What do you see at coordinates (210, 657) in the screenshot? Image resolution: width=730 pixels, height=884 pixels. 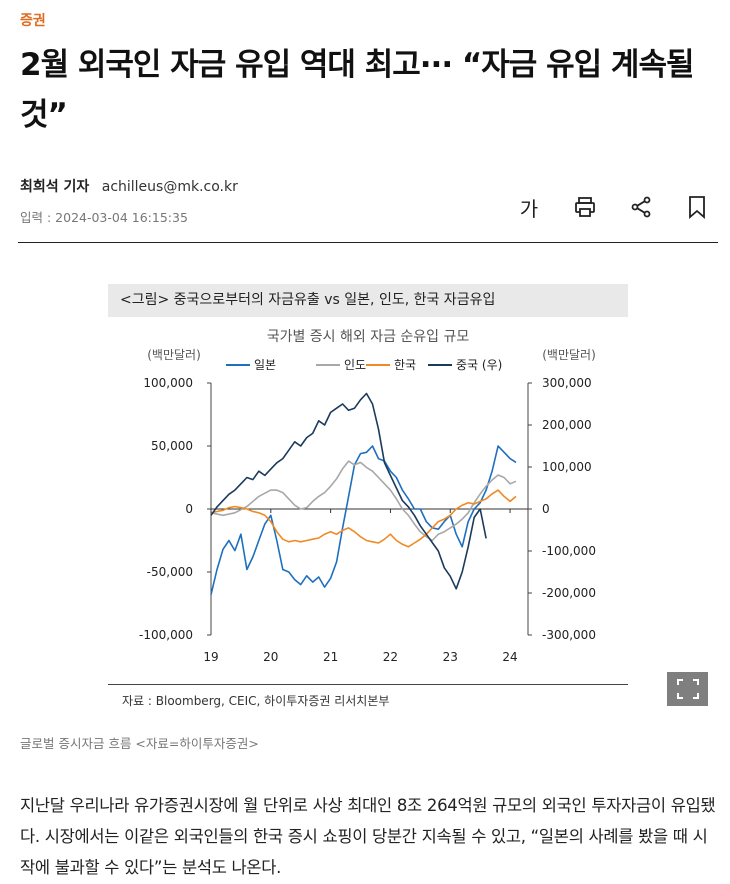 I see `x-tick-label: 19` at bounding box center [210, 657].